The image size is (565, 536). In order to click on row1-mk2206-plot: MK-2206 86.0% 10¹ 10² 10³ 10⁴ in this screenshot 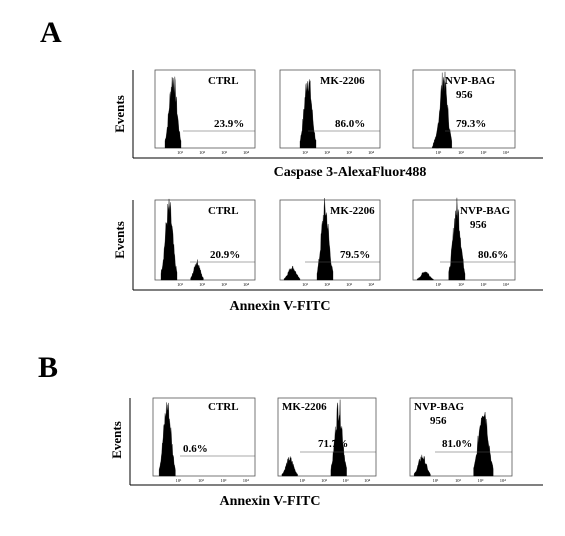, I will do `click(330, 112)`.